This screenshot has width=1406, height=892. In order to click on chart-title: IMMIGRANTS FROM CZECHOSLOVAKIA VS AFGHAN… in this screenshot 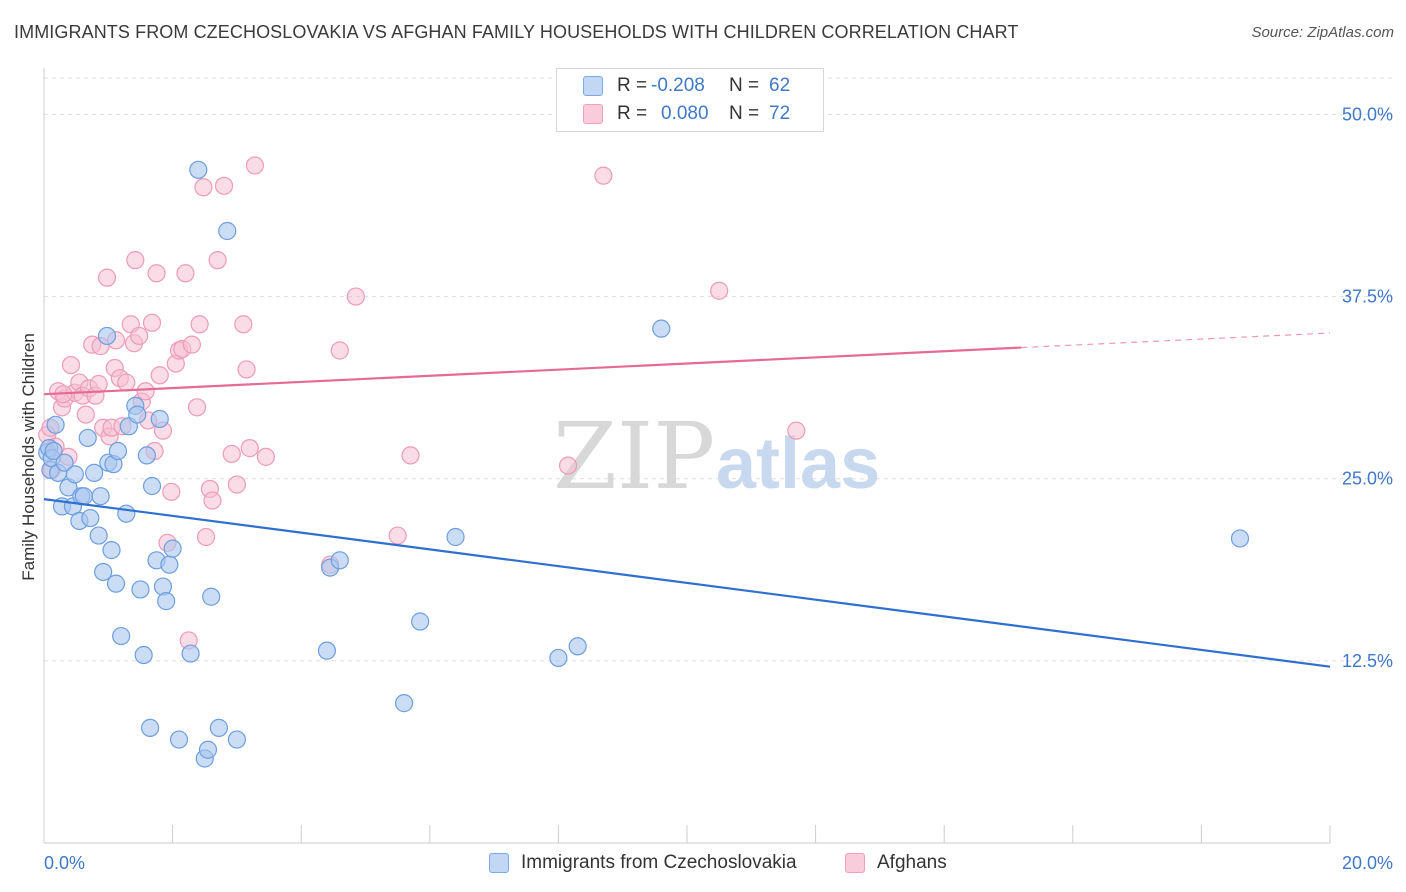, I will do `click(516, 32)`.